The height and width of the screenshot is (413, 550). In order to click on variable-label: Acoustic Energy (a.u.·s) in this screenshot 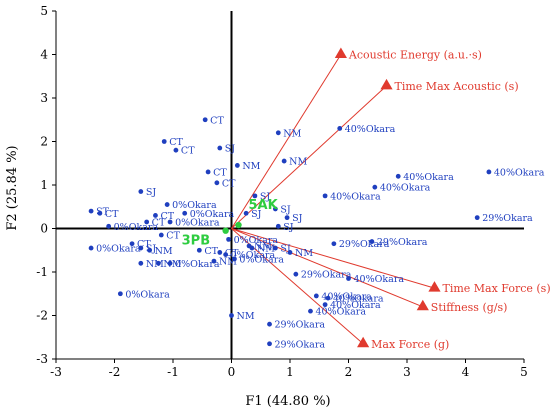, I will do `click(415, 55)`.